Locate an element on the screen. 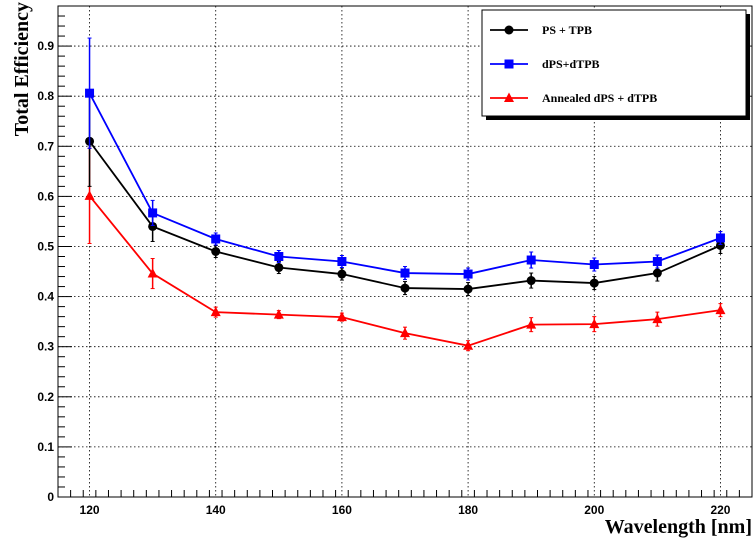 The width and height of the screenshot is (755, 541). legend-entry: PS + TPB is located at coordinates (541, 30).